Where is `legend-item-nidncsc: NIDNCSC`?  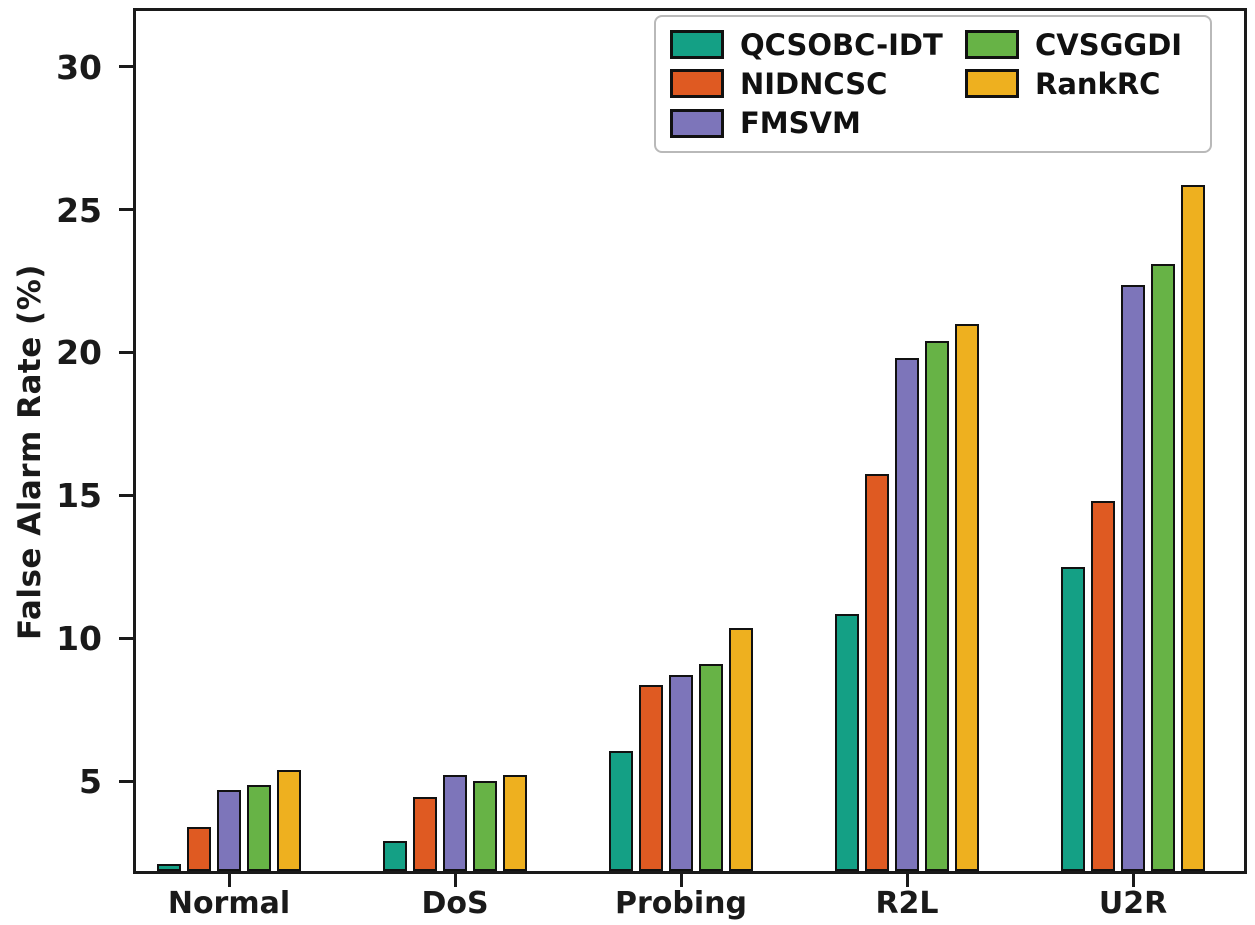 legend-item-nidncsc: NIDNCSC is located at coordinates (817, 83).